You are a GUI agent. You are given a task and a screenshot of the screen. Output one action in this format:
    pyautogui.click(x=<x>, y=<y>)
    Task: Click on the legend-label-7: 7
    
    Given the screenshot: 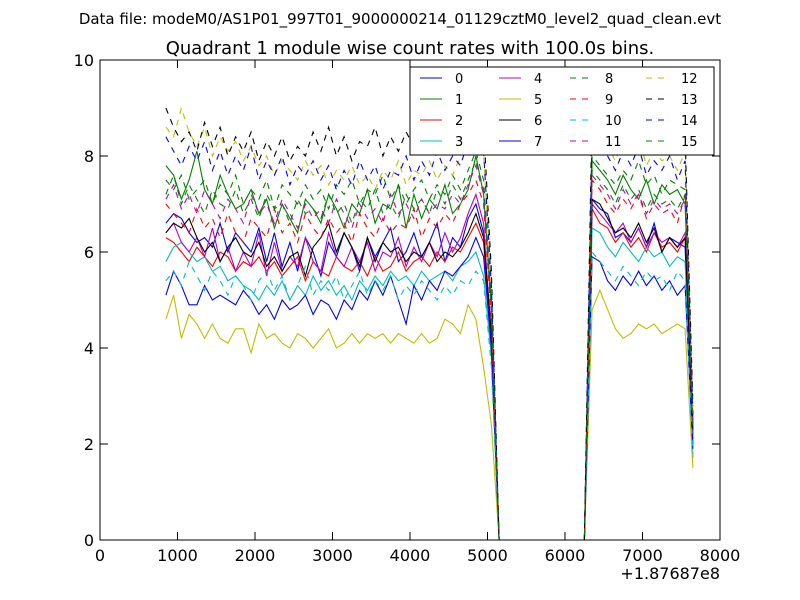 What is the action you would take?
    pyautogui.click(x=538, y=142)
    